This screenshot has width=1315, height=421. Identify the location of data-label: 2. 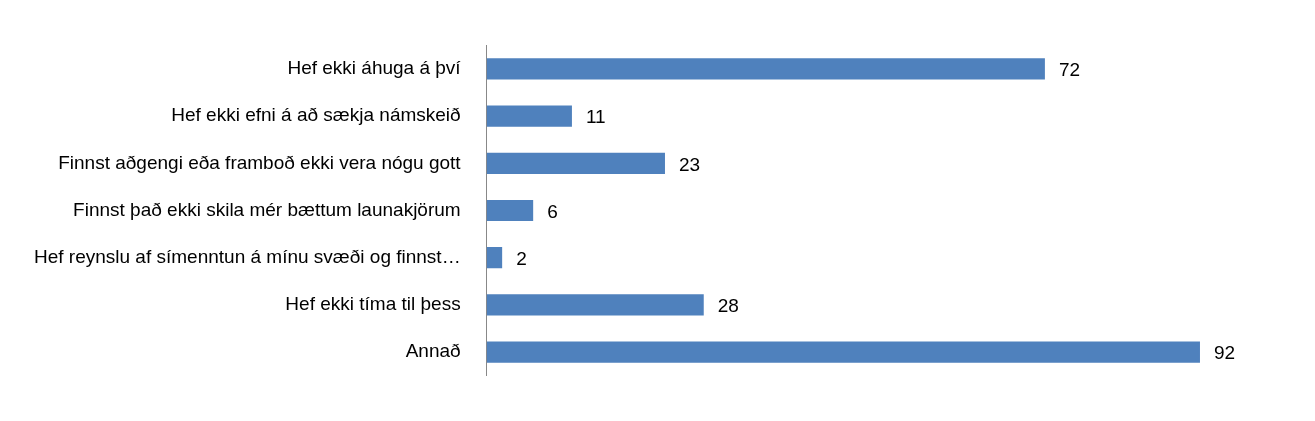
(521, 258).